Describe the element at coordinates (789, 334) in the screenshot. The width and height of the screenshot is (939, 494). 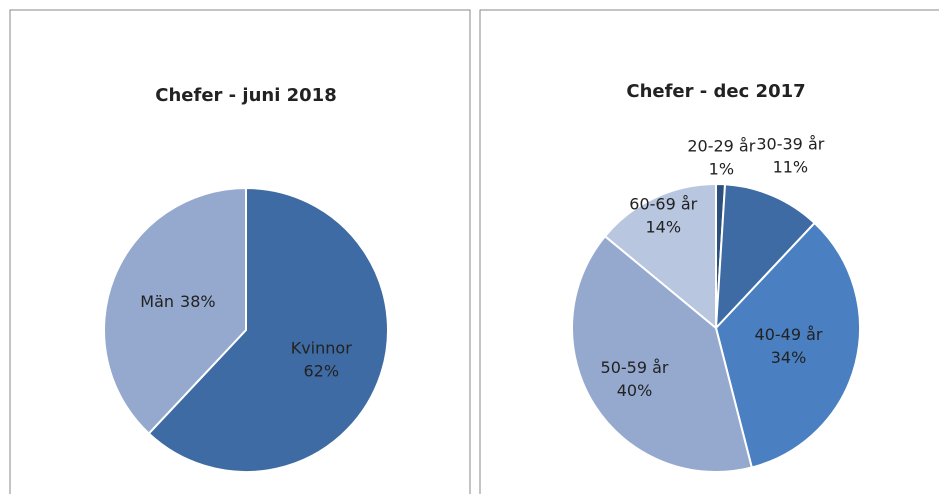
I see `slice-label: 40-49 år` at that location.